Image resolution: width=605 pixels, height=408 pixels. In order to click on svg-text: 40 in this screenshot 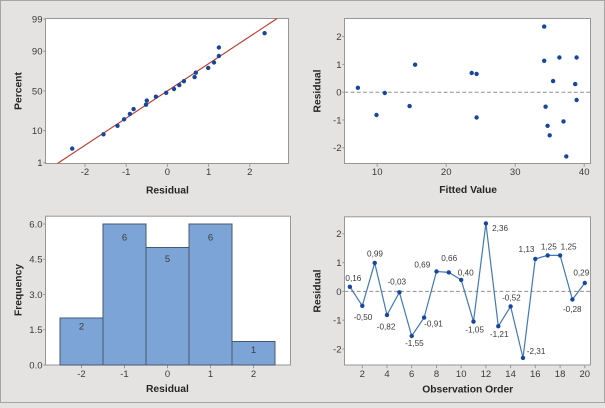, I will do `click(584, 172)`.